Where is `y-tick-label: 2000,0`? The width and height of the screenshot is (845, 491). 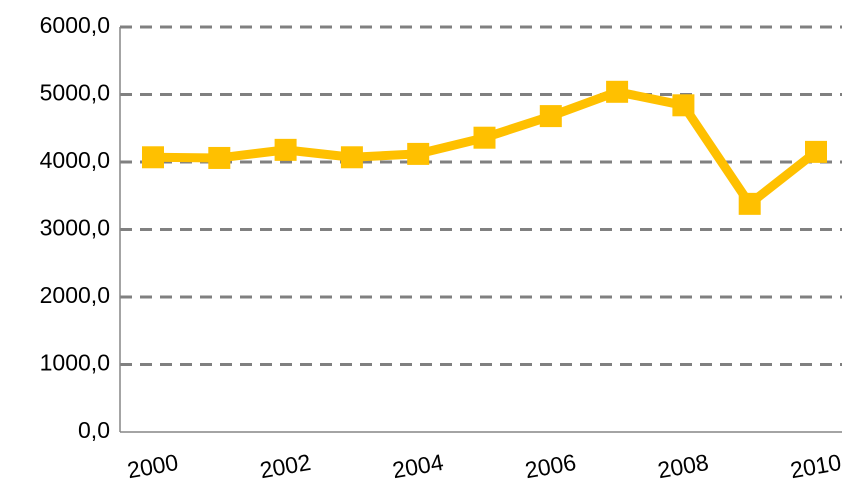
y-tick-label: 2000,0 is located at coordinates (75, 295).